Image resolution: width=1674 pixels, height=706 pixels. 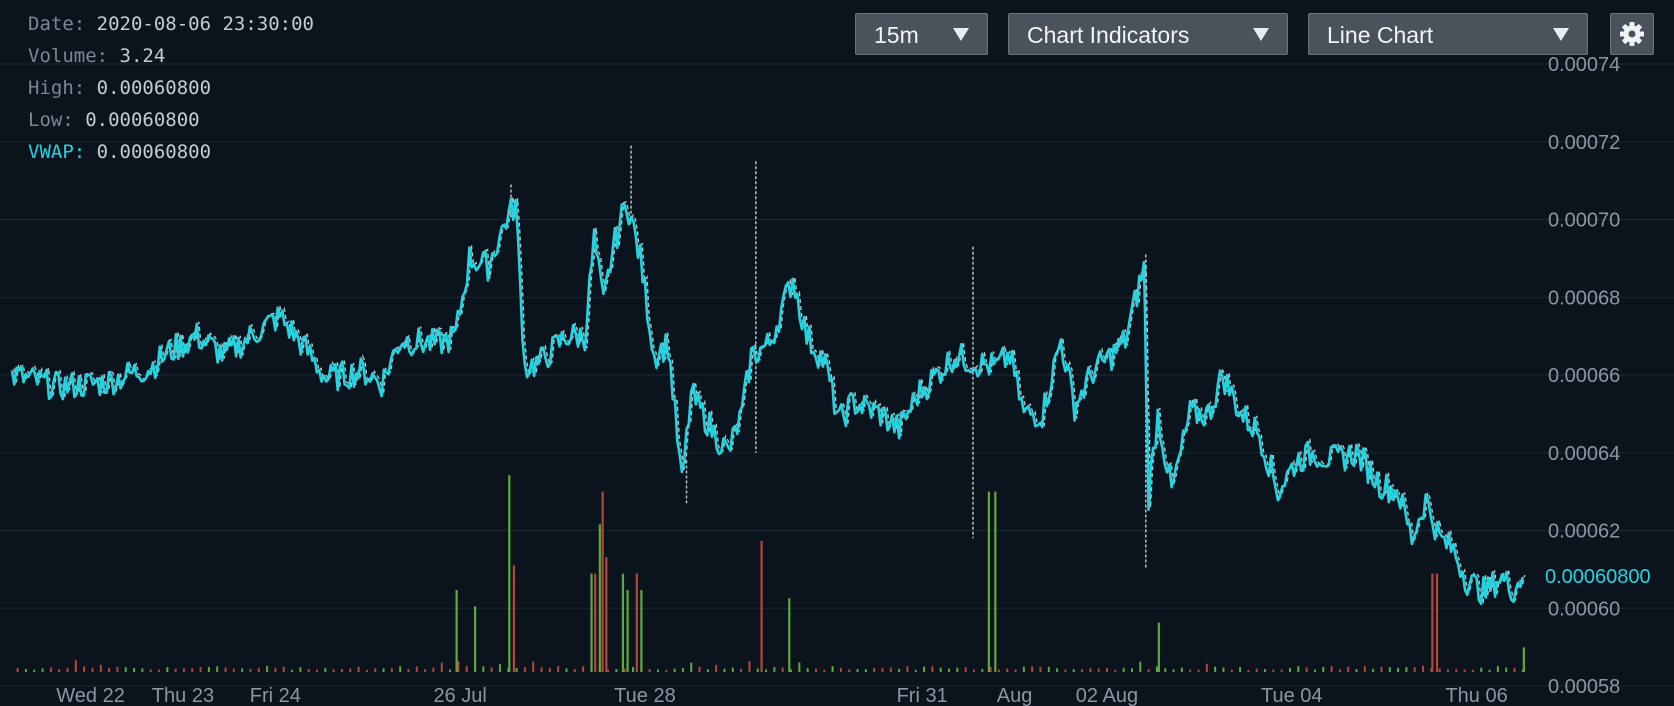 What do you see at coordinates (922, 695) in the screenshot?
I see `x-tick-label: Fri 31` at bounding box center [922, 695].